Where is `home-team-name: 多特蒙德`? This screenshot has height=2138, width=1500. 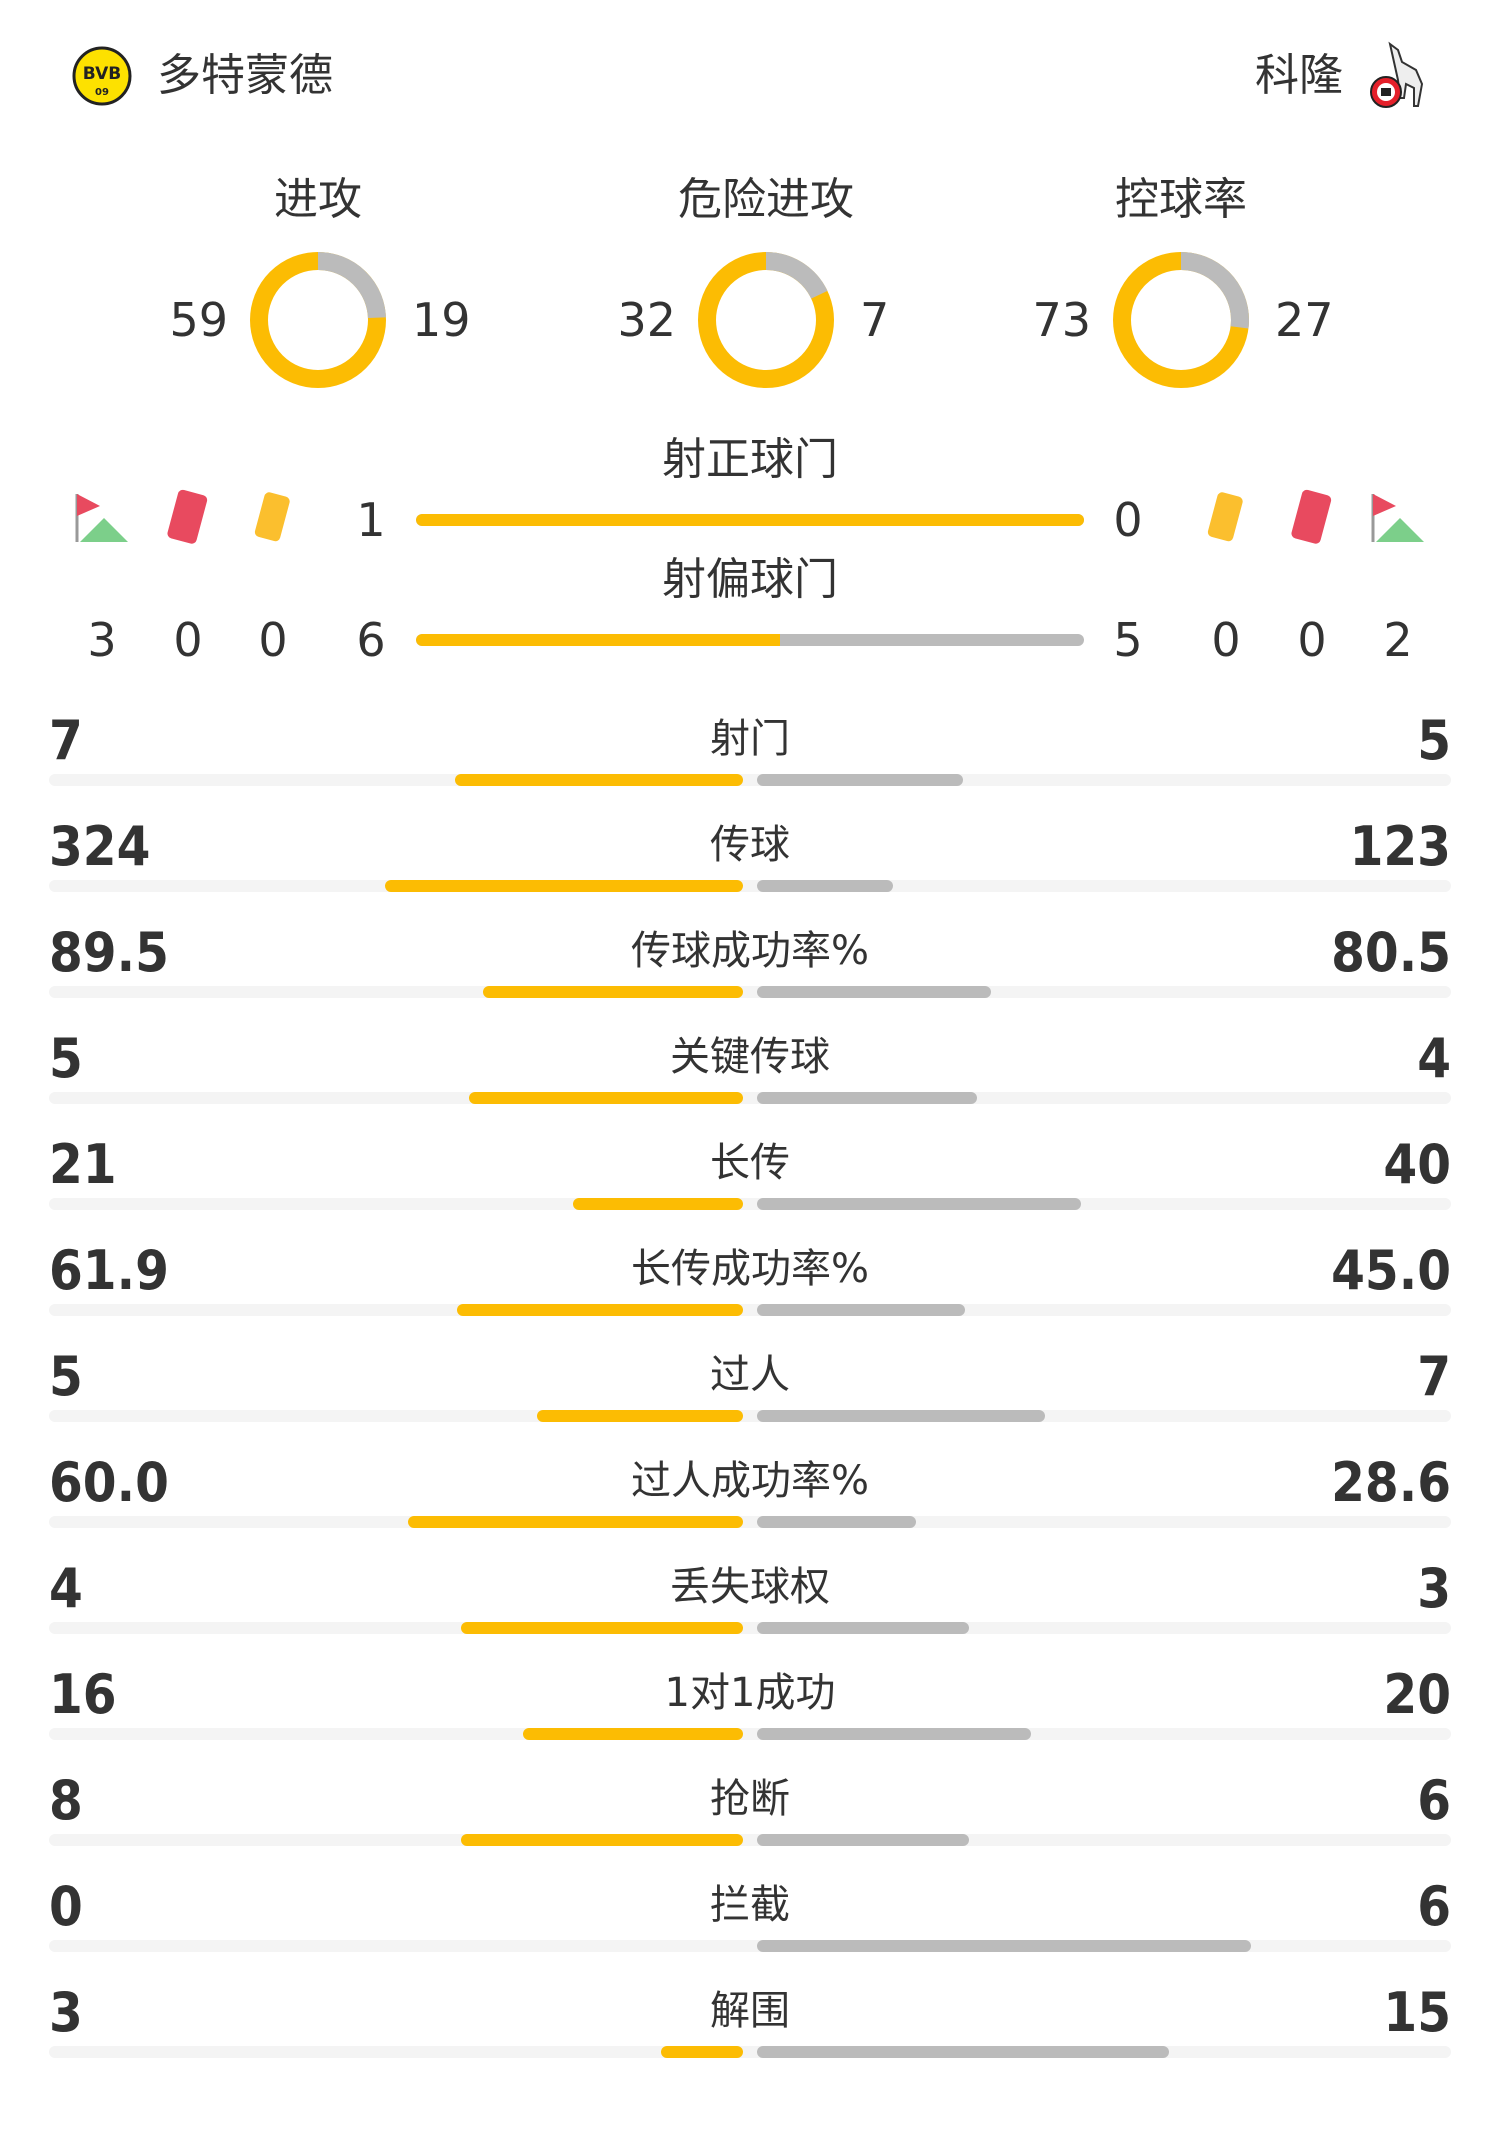 home-team-name: 多特蒙德 is located at coordinates (245, 75).